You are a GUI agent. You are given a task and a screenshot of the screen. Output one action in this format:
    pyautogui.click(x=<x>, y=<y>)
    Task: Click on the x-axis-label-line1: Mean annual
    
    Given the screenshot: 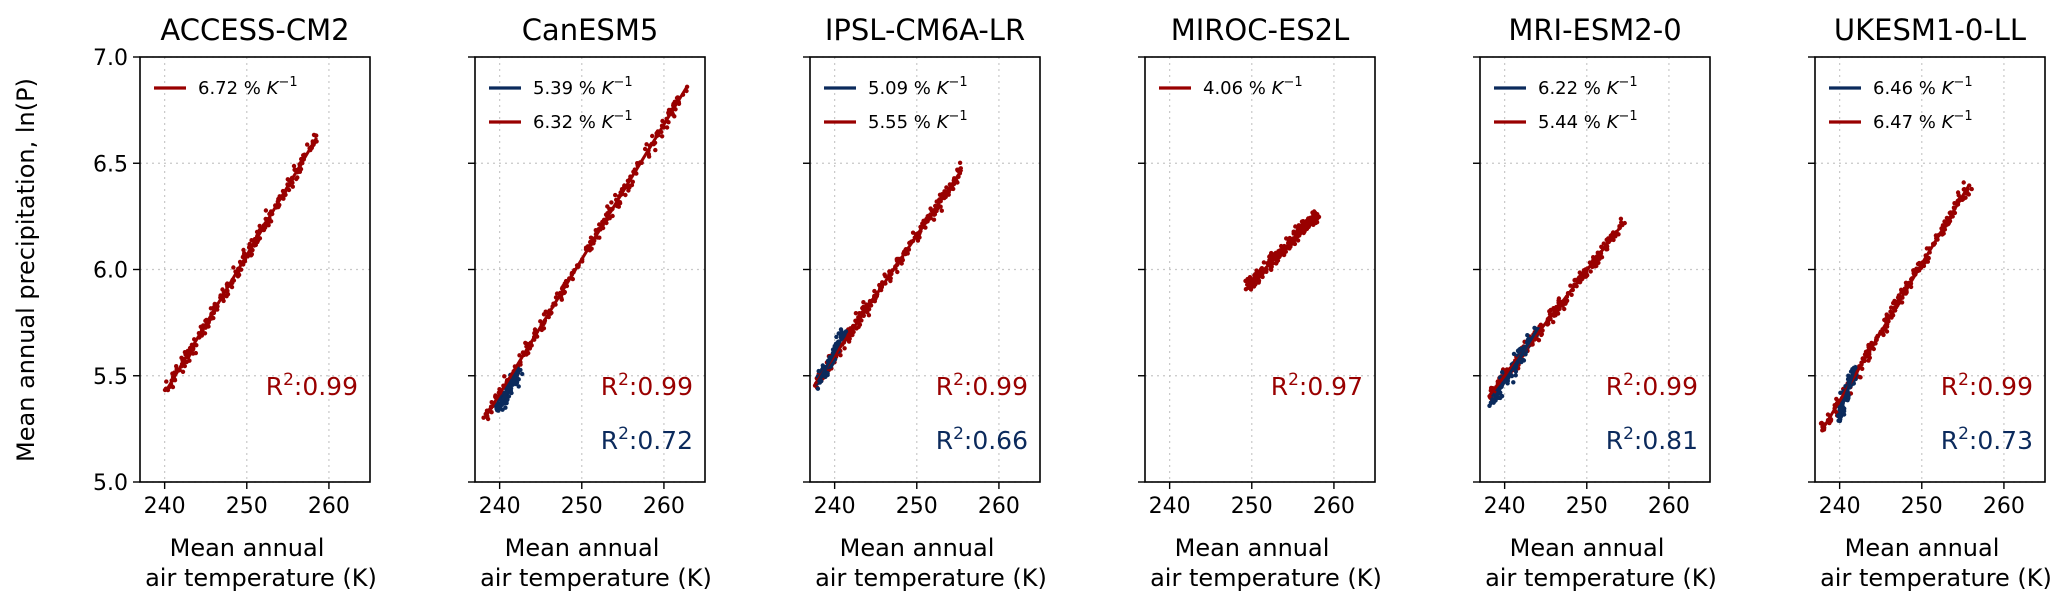 What is the action you would take?
    pyautogui.click(x=917, y=548)
    